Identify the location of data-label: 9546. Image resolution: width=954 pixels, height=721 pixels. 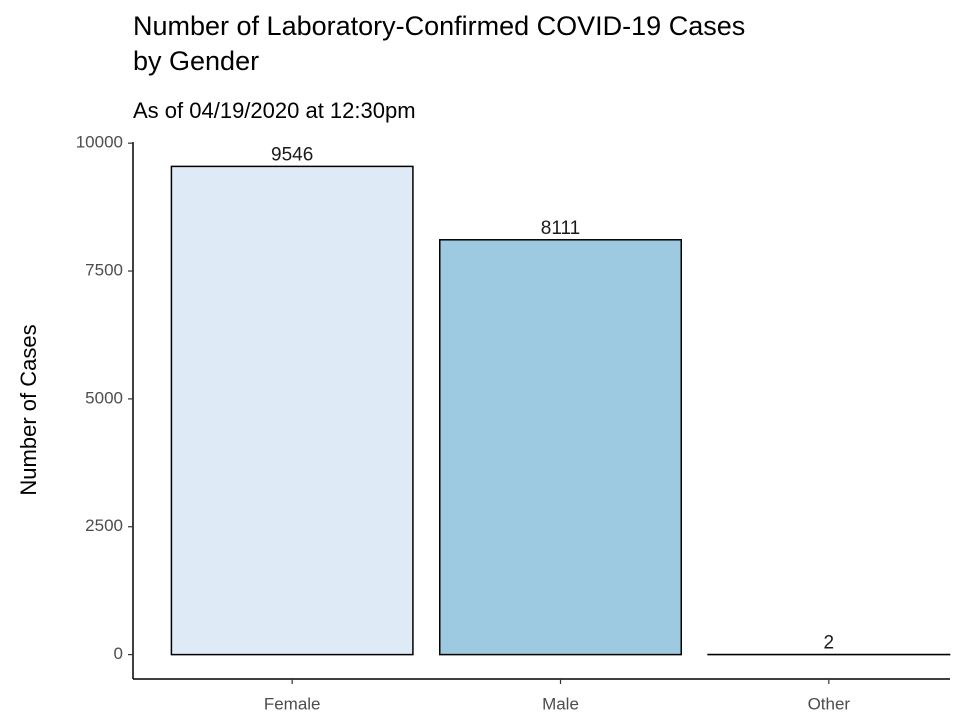
(292, 154).